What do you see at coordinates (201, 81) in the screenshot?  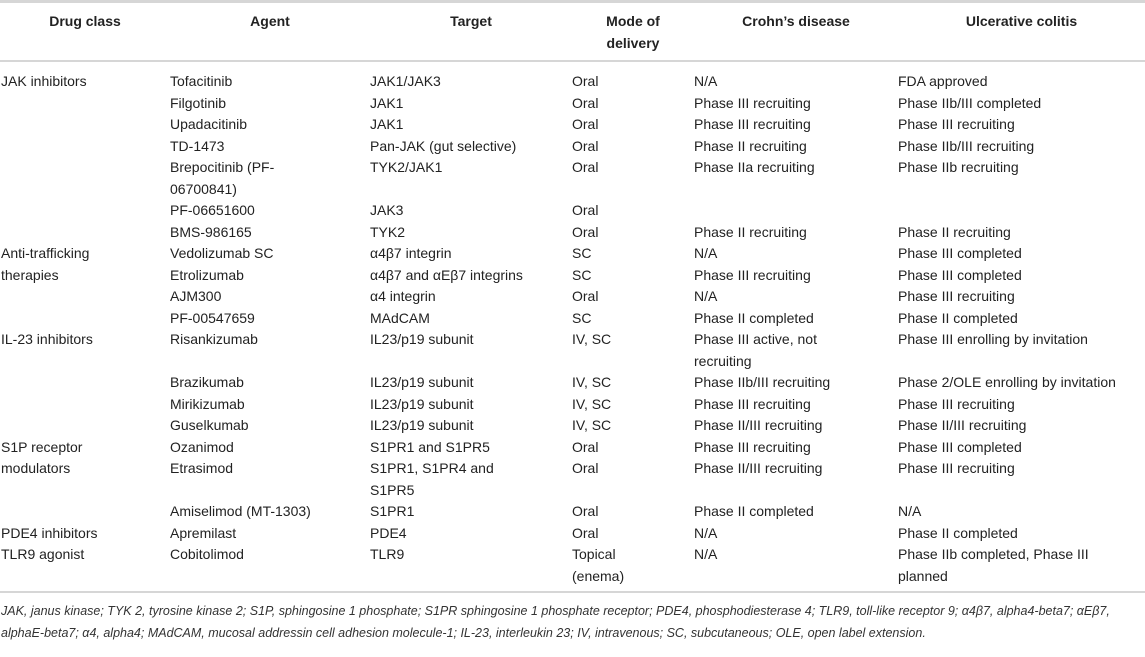 I see `cell-agent: Tofacitinib` at bounding box center [201, 81].